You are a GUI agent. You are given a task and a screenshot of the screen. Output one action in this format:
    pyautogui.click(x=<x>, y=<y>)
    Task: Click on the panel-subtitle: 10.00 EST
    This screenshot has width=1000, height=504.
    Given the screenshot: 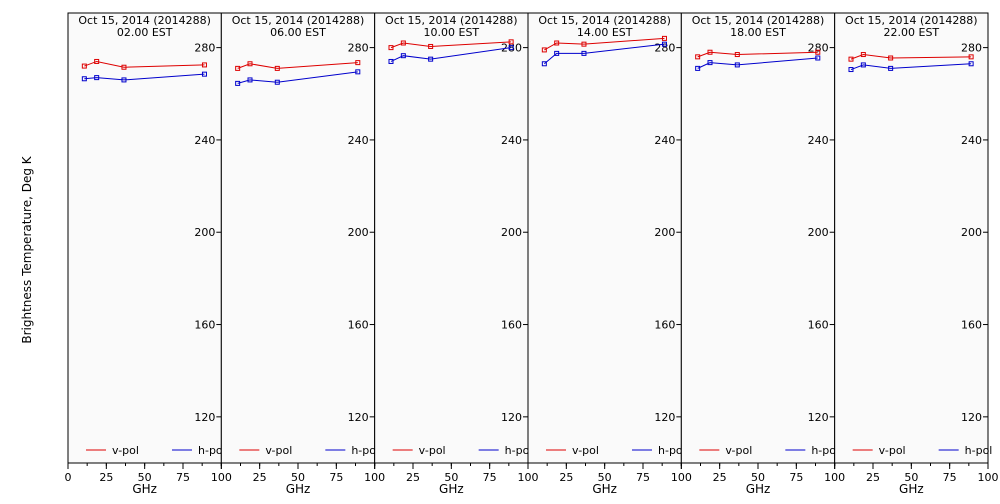 What is the action you would take?
    pyautogui.click(x=452, y=32)
    